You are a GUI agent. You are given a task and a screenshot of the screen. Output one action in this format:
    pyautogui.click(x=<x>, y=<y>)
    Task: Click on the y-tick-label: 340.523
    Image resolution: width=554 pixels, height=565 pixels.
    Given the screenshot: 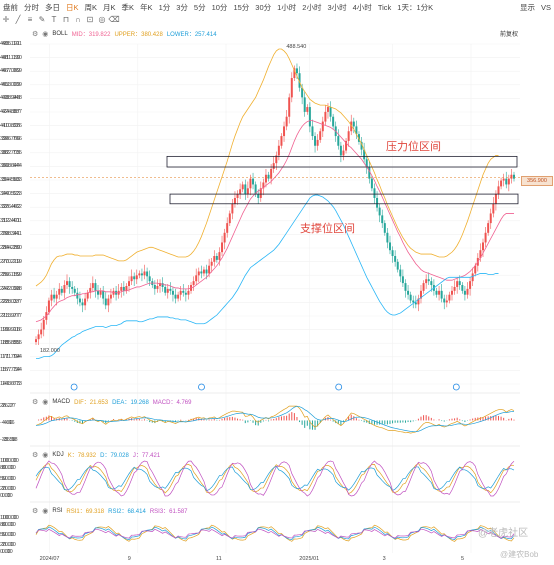 What is the action you would take?
    pyautogui.click(x=12, y=193)
    